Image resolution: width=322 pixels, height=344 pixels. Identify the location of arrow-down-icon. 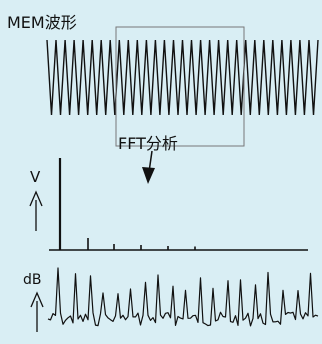
(148, 167).